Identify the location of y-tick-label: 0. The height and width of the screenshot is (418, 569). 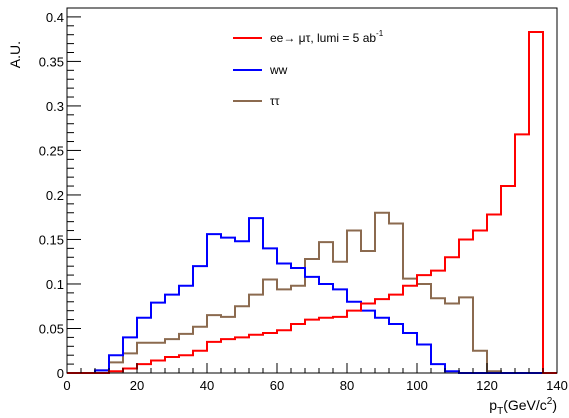
(60, 373).